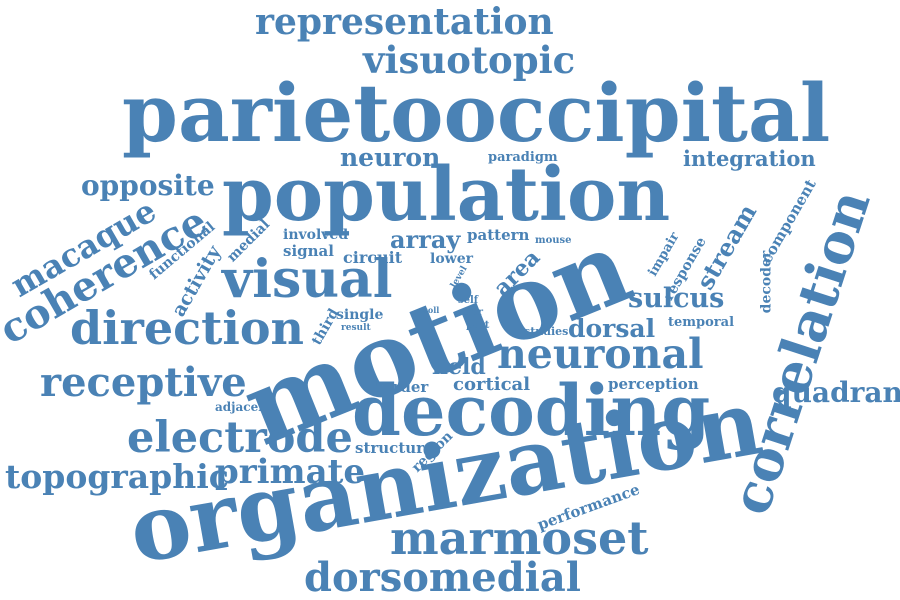 The image size is (900, 600). Describe the element at coordinates (404, 22) in the screenshot. I see `word-representation: representation` at that location.